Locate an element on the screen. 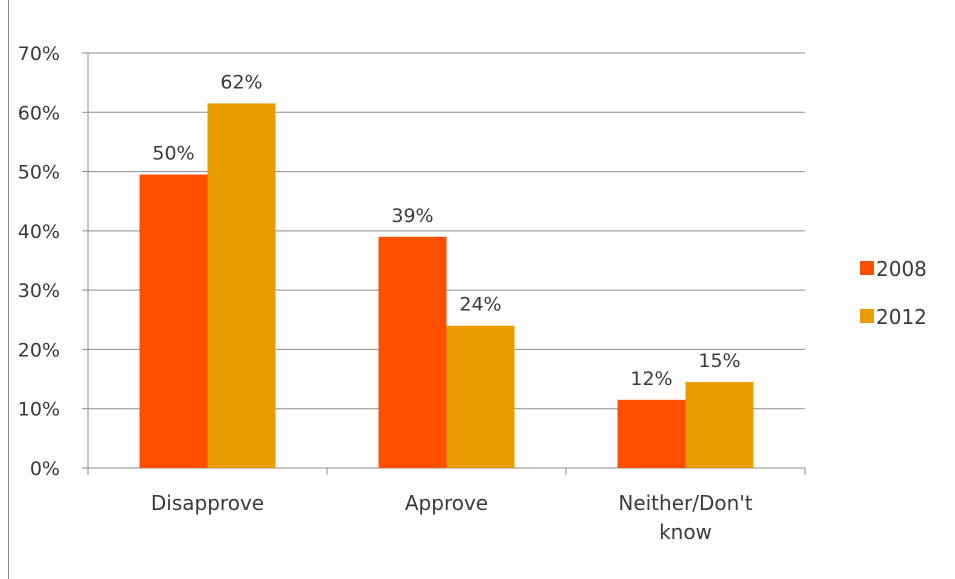 The width and height of the screenshot is (955, 579). chart-border is located at coordinates (8, 289).